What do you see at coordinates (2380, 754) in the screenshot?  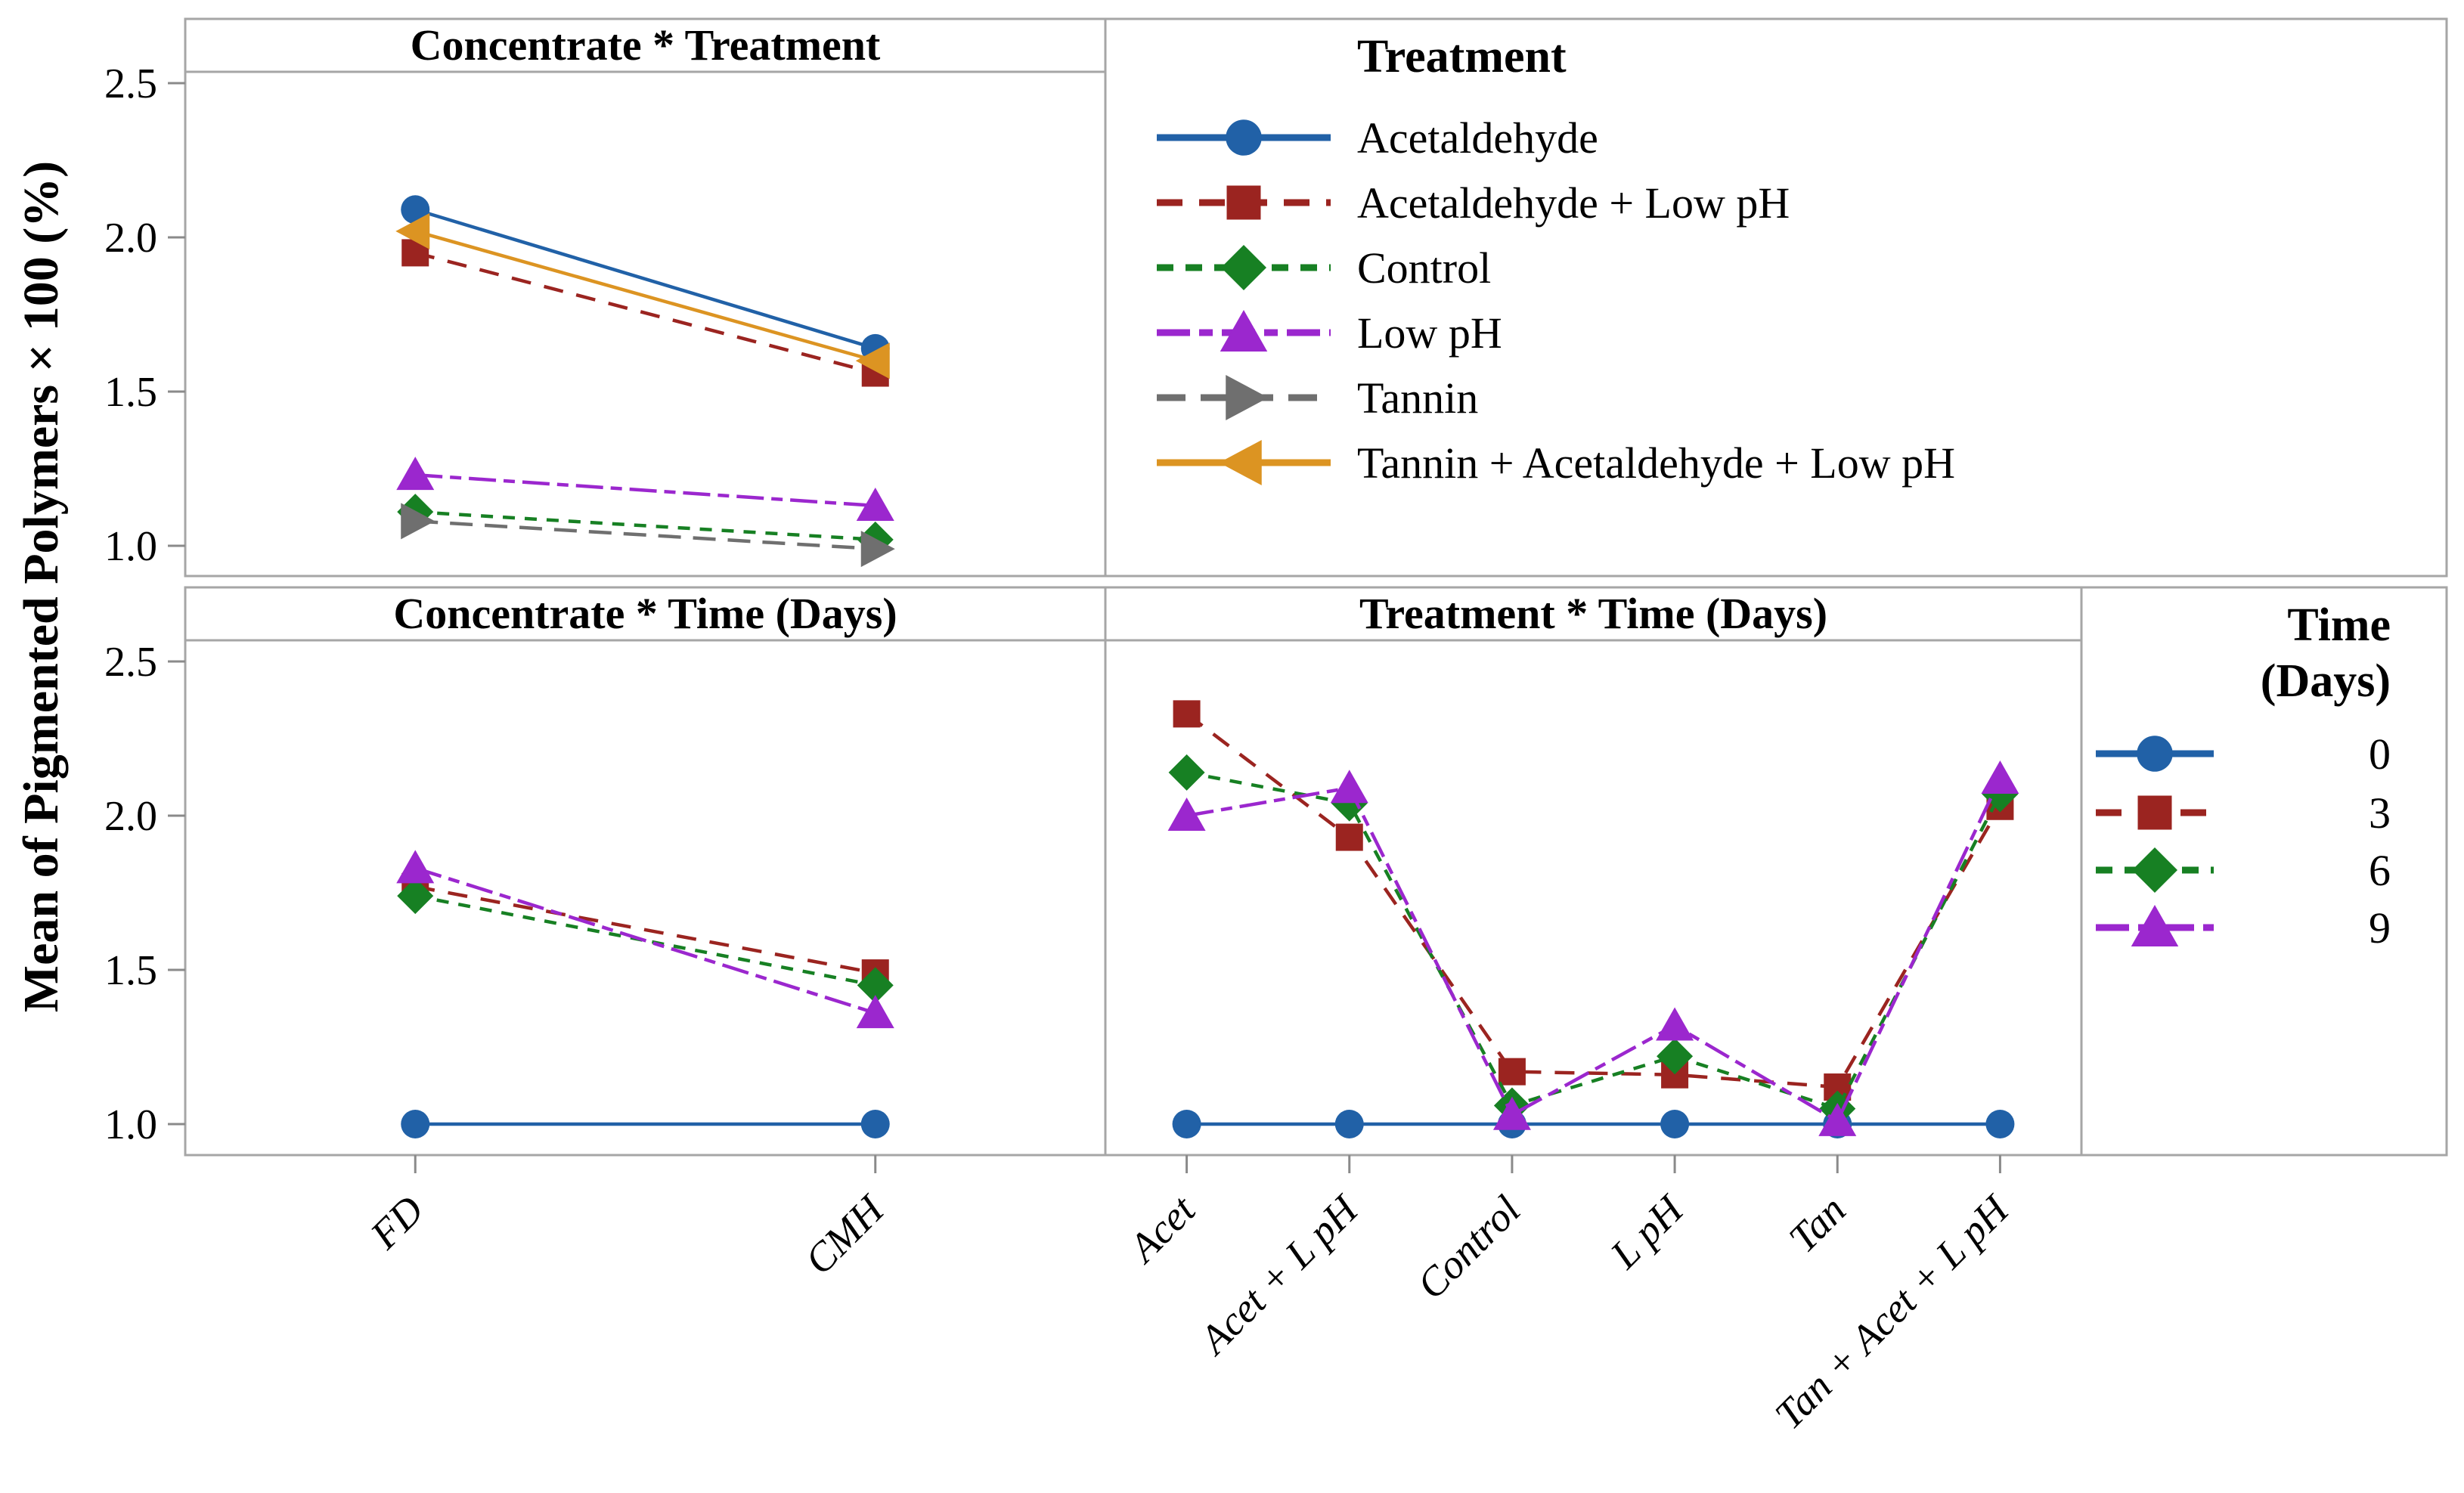 I see `legend-label-time-0: 0` at bounding box center [2380, 754].